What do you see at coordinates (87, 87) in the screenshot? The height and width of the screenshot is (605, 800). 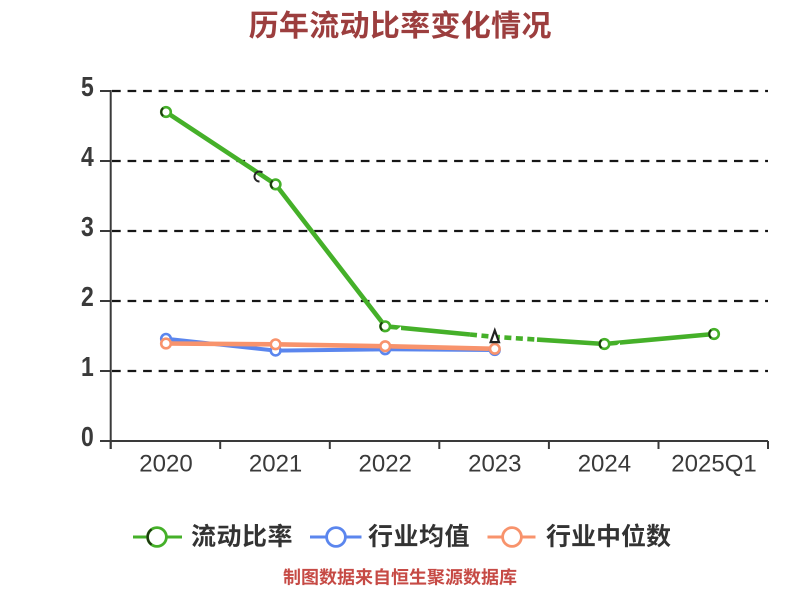 I see `svg-text: 5` at bounding box center [87, 87].